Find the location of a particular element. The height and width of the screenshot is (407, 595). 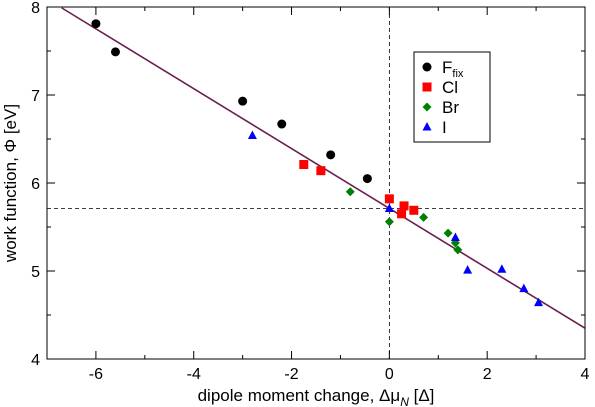

x-tick-label: 4 is located at coordinates (585, 374).